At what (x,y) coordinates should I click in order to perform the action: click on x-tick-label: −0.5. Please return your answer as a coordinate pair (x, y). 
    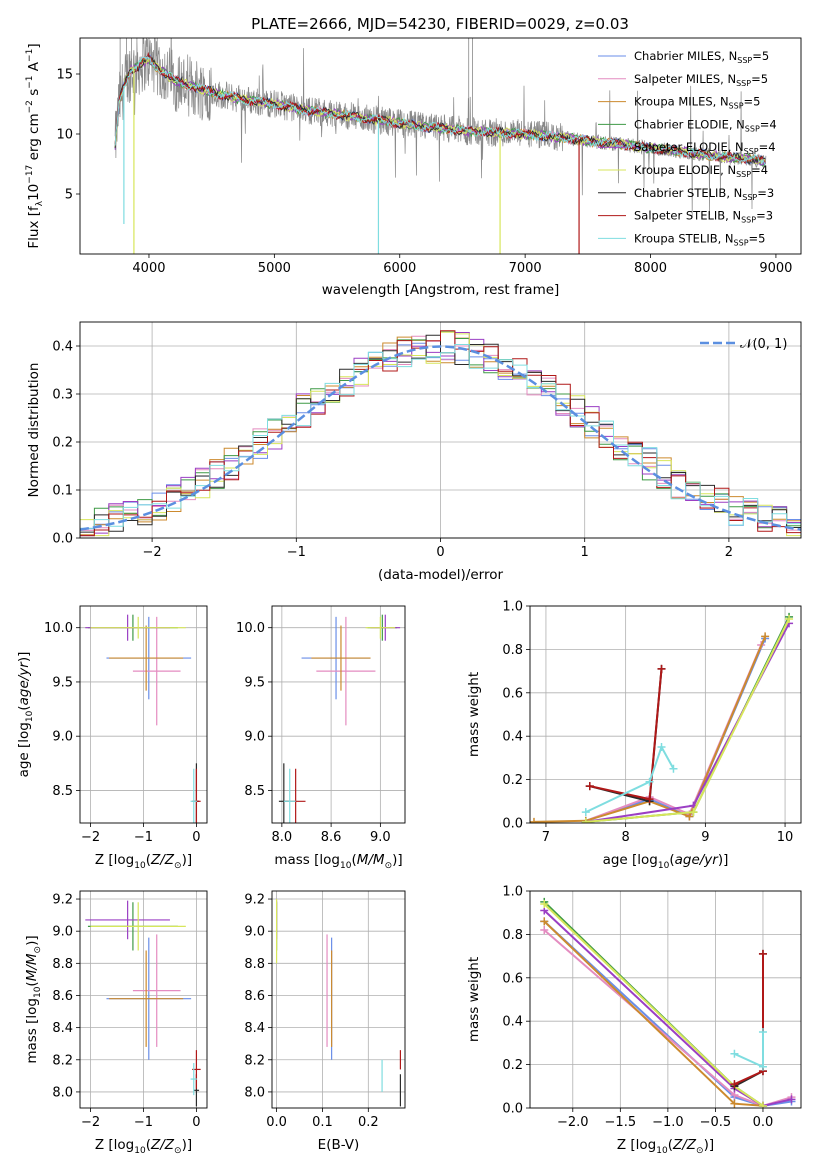
    Looking at the image, I should click on (716, 1122).